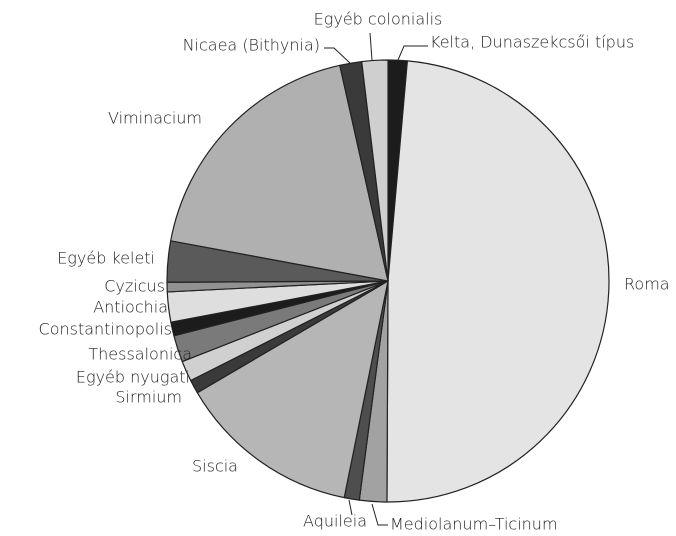 This screenshot has width=676, height=536. What do you see at coordinates (335, 521) in the screenshot?
I see `slice-label: Aquileia` at bounding box center [335, 521].